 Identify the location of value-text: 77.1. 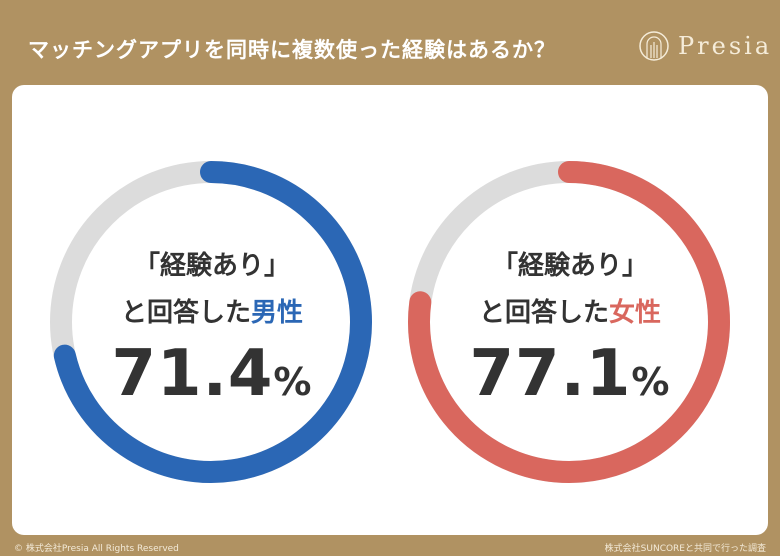
(550, 374).